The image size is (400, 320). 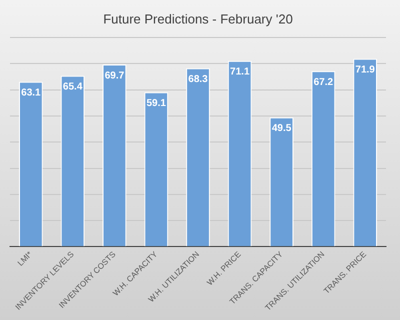 What do you see at coordinates (31, 93) in the screenshot?
I see `data-label: 63.1` at bounding box center [31, 93].